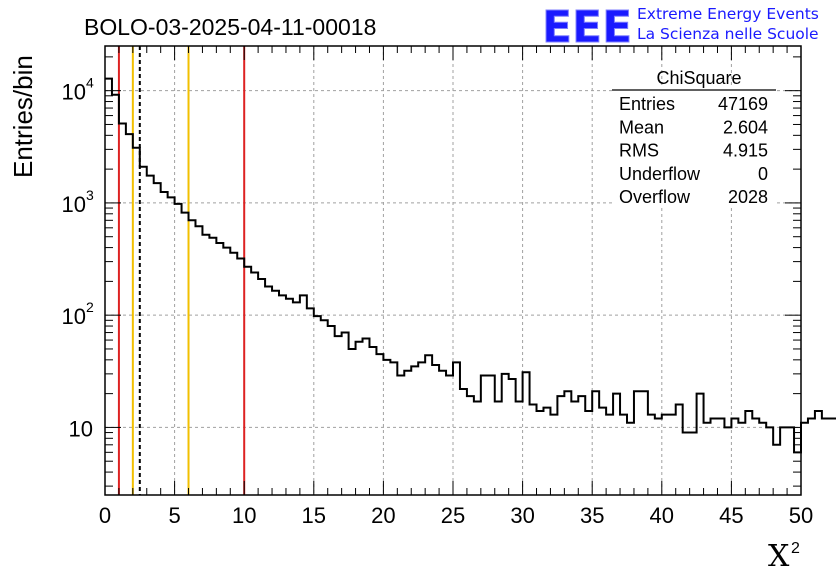 The height and width of the screenshot is (572, 836). Describe the element at coordinates (731, 515) in the screenshot. I see `x-tick-label: 45` at that location.